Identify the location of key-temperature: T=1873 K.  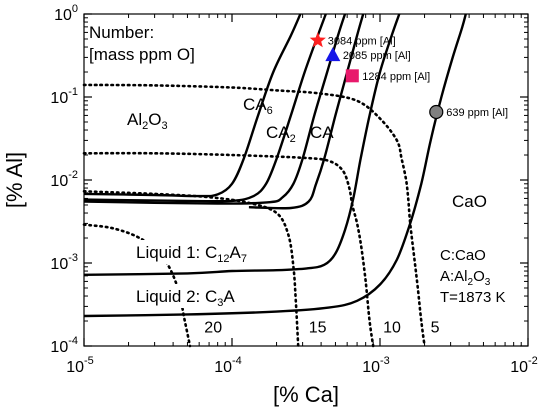
(472, 297).